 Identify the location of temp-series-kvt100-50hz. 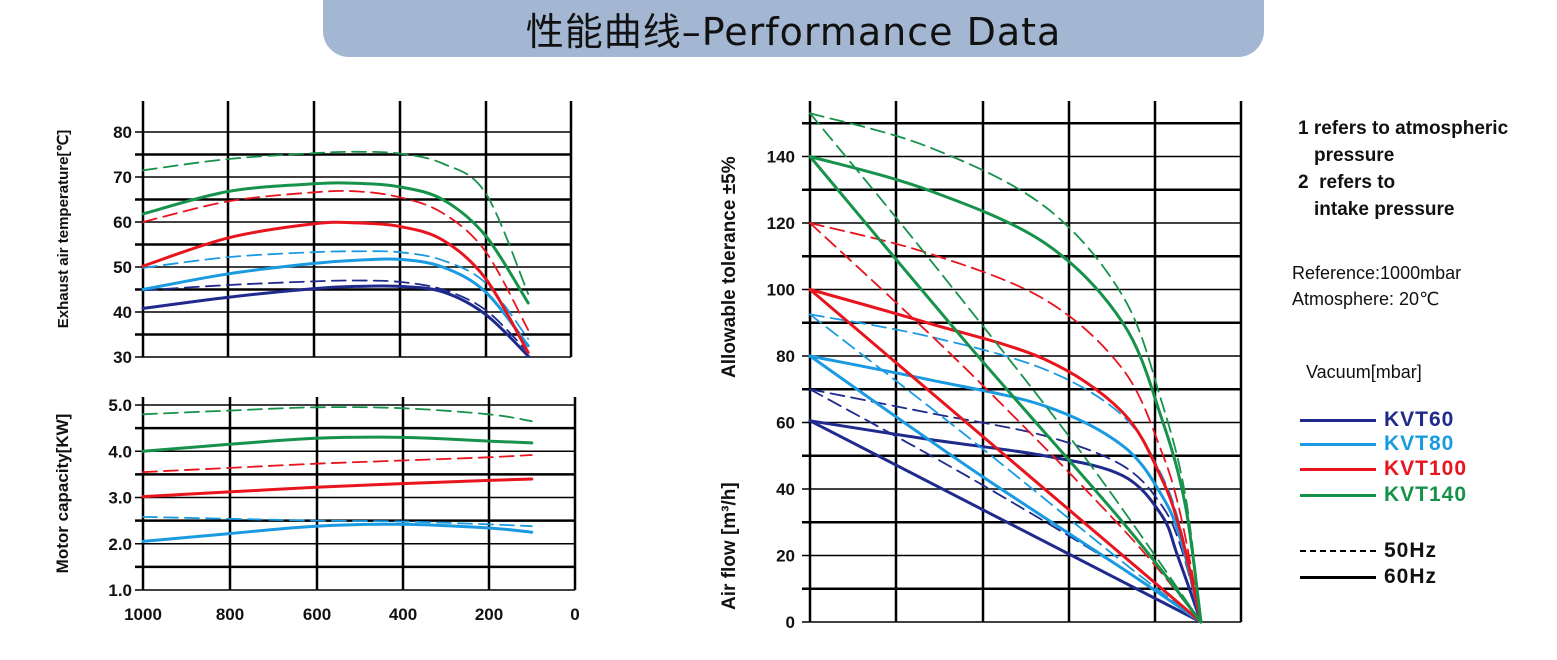
(336, 260).